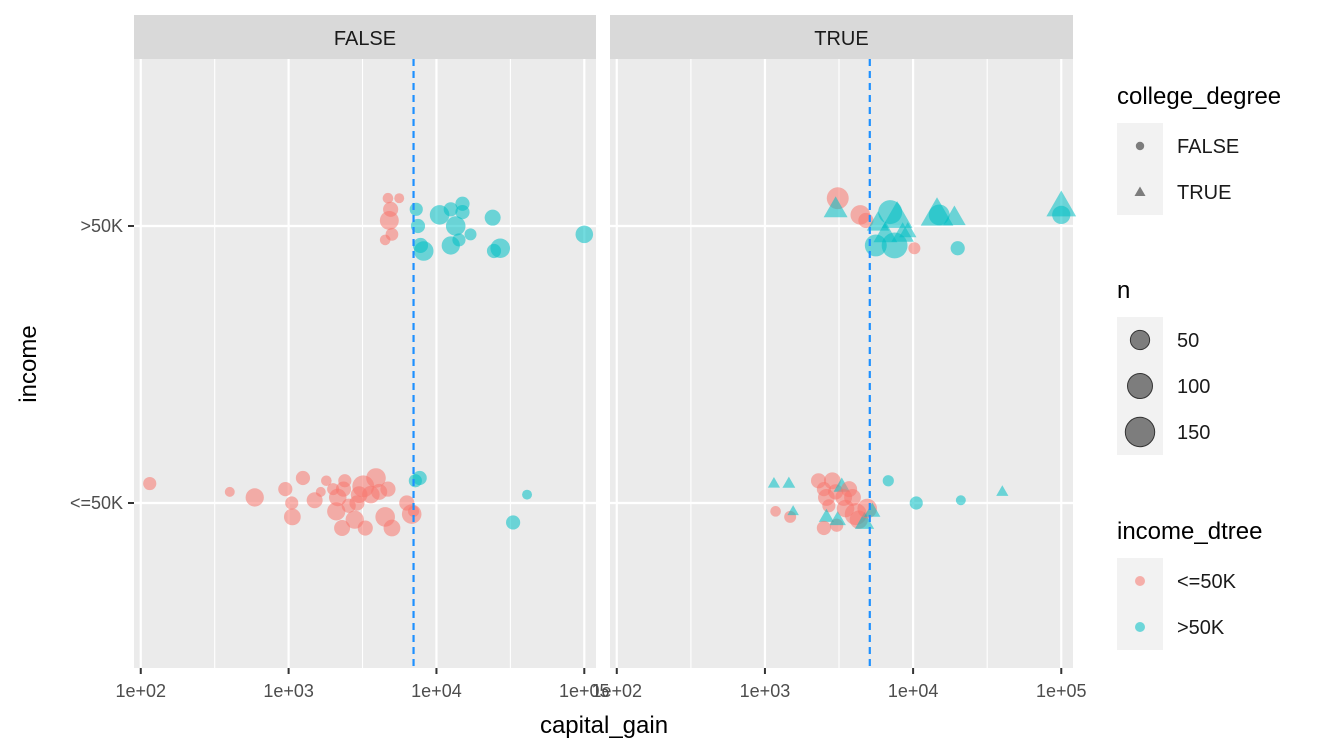 Image resolution: width=1344 pixels, height=756 pixels. Describe the element at coordinates (1123, 290) in the screenshot. I see `legend-title: n` at that location.